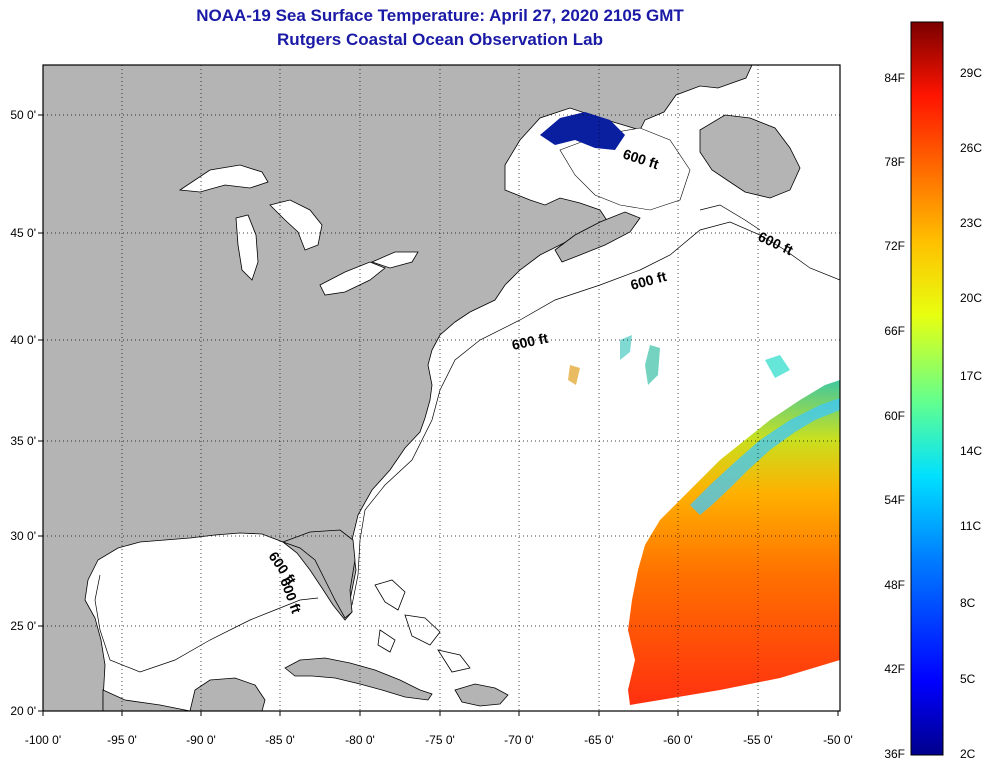 The width and height of the screenshot is (984, 770). Describe the element at coordinates (968, 679) in the screenshot. I see `colorbar-c-label: 5C` at that location.